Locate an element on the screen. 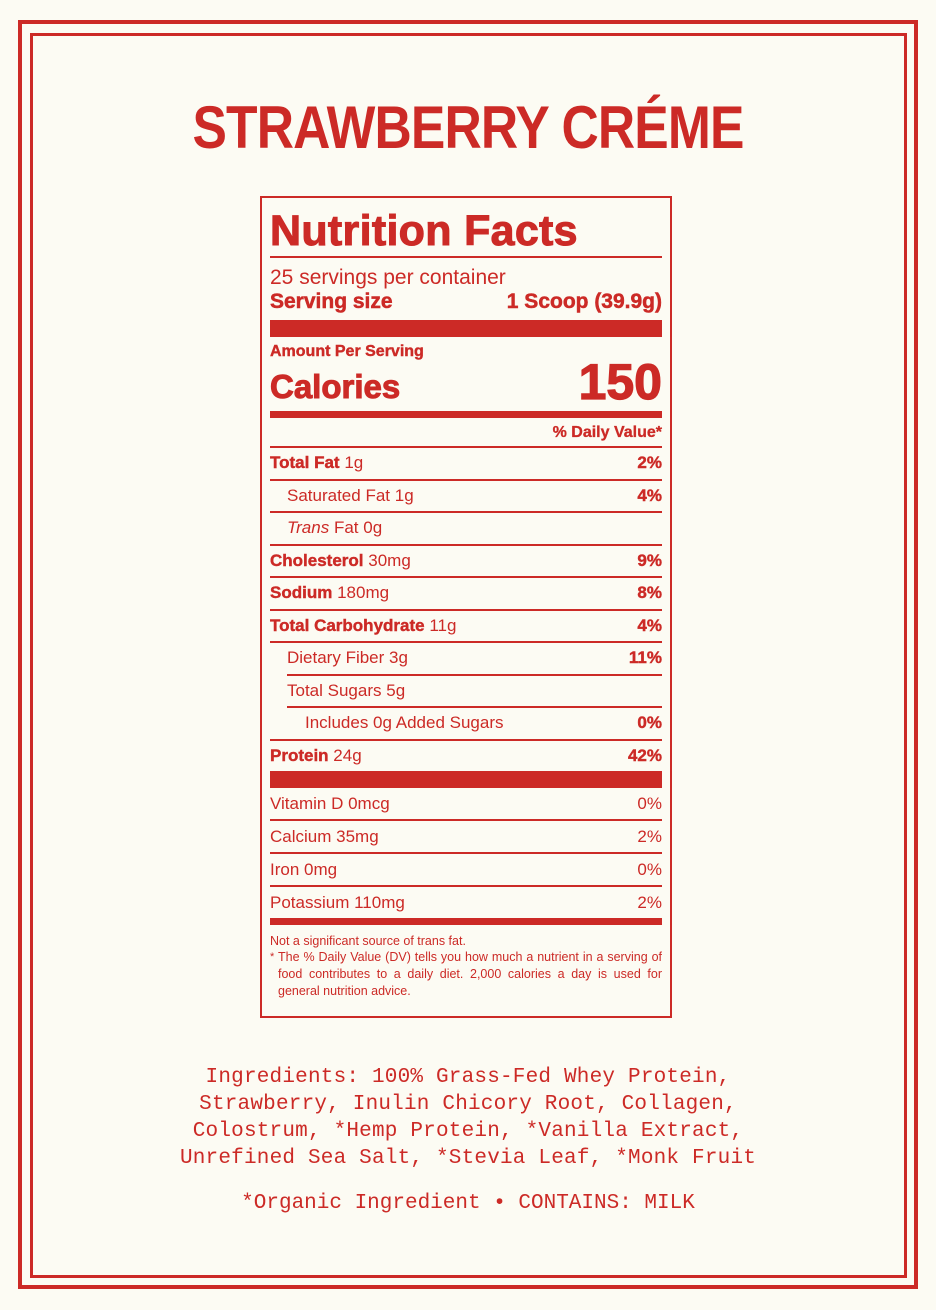 This screenshot has height=1310, width=936. nutrient-row-total-carbohydrate: Total Carbohydrate 11g 4% is located at coordinates (466, 625).